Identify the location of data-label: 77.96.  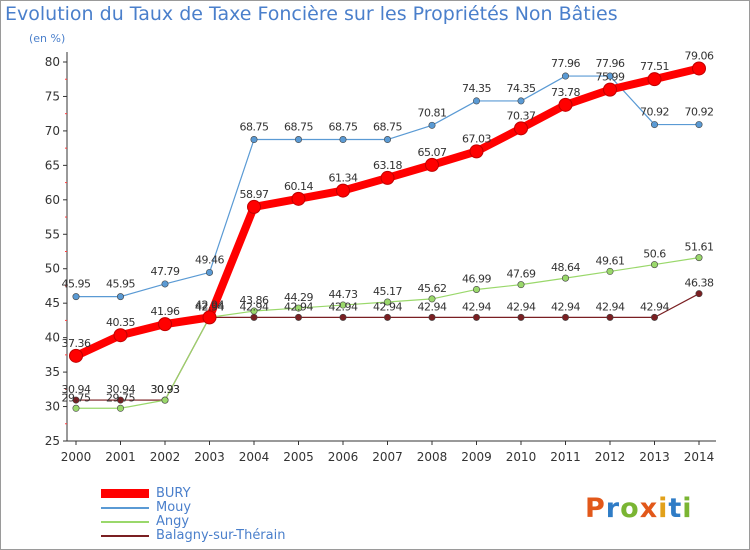
(610, 63).